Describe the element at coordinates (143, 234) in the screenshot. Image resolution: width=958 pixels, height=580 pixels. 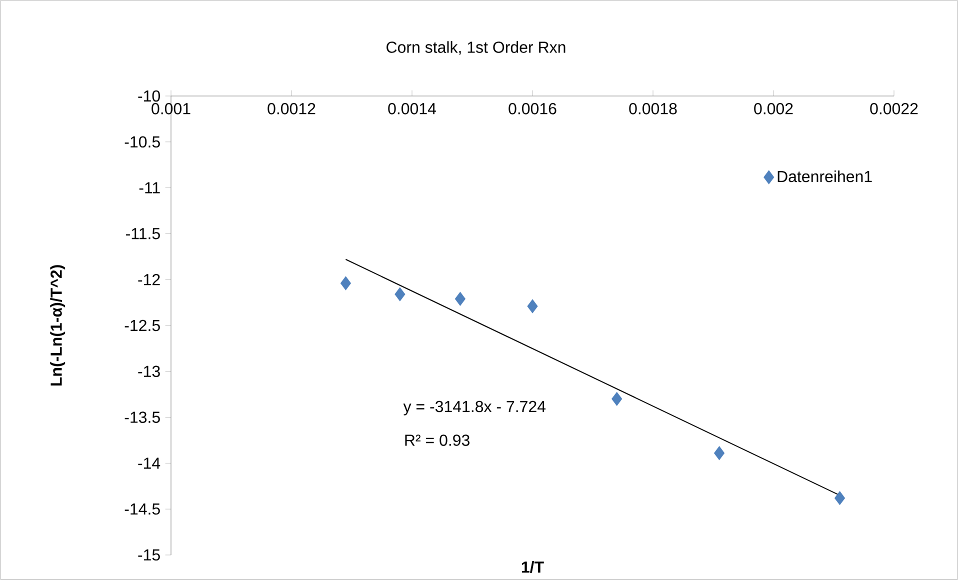
I see `y-tick-label: -11.5` at that location.